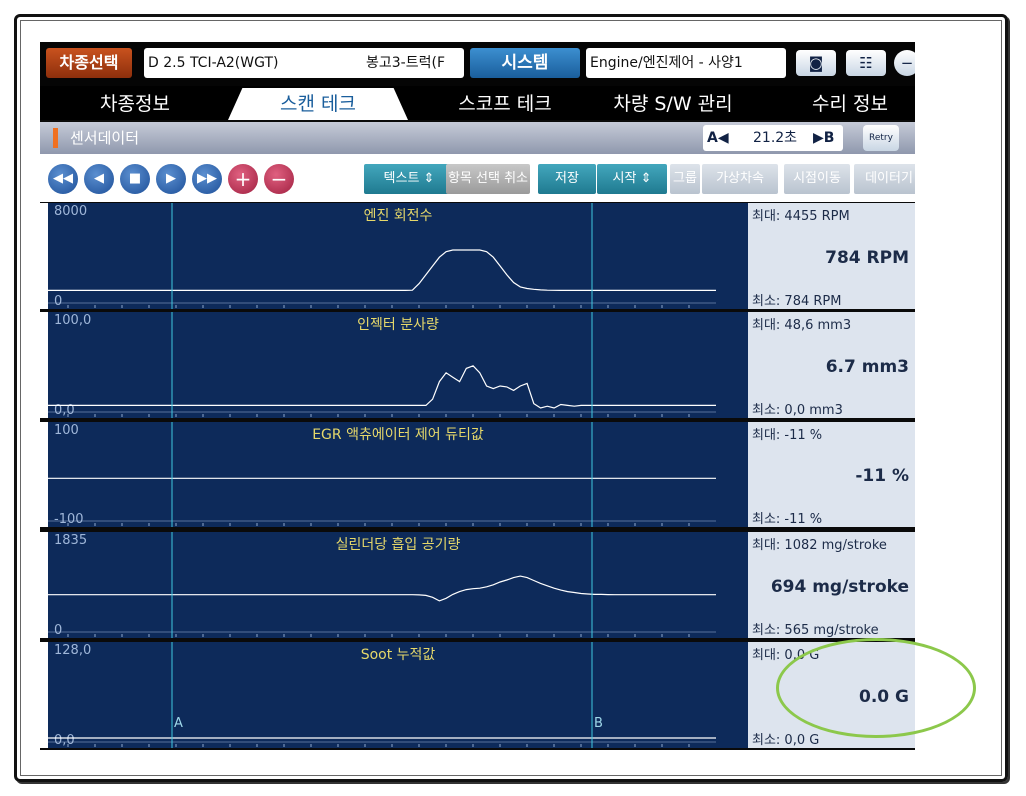 The height and width of the screenshot is (796, 1026). What do you see at coordinates (398, 474) in the screenshot?
I see `sensor-graph: EGR 액츄에이터 제어 듀티값 100 -100` at bounding box center [398, 474].